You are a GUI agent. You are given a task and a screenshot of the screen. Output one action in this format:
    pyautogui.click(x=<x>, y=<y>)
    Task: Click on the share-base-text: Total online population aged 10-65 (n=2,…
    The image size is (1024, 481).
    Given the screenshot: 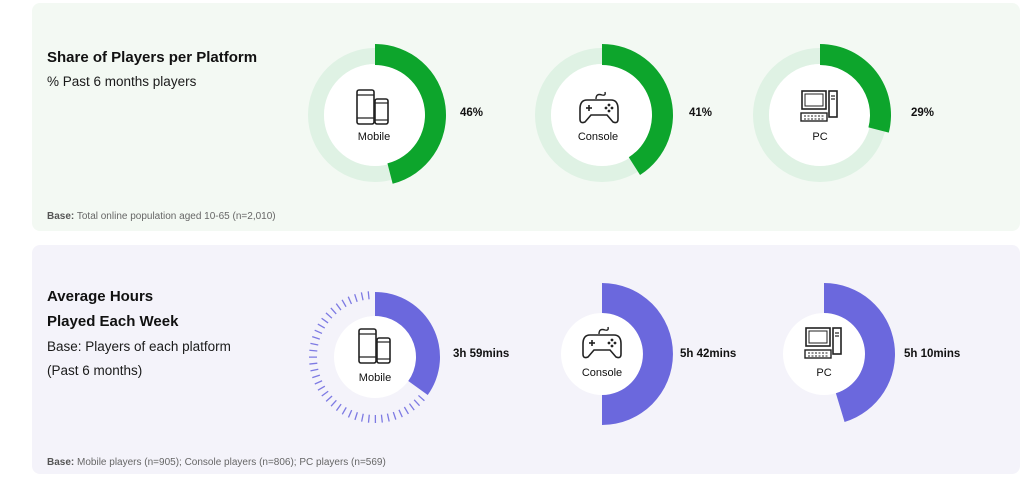 What is the action you would take?
    pyautogui.click(x=175, y=216)
    